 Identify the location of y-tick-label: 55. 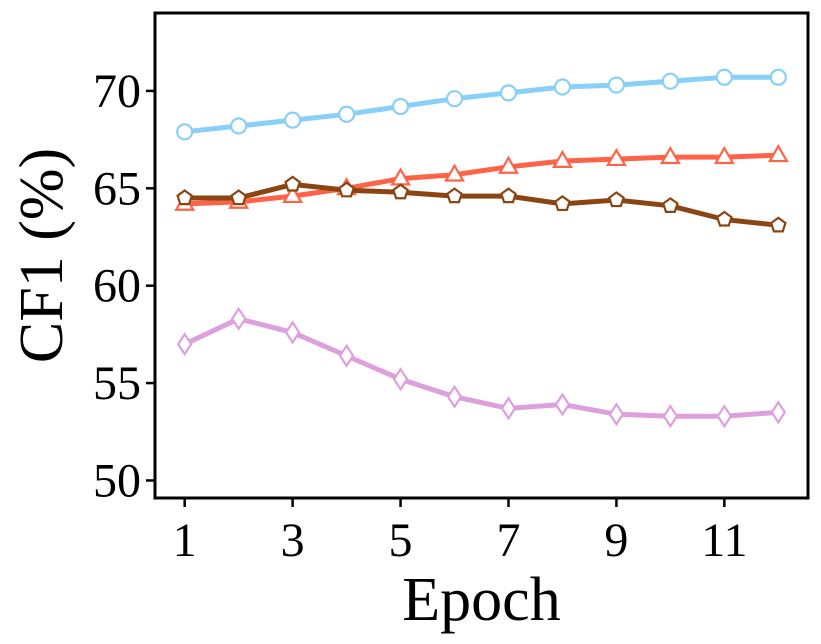
(117, 383).